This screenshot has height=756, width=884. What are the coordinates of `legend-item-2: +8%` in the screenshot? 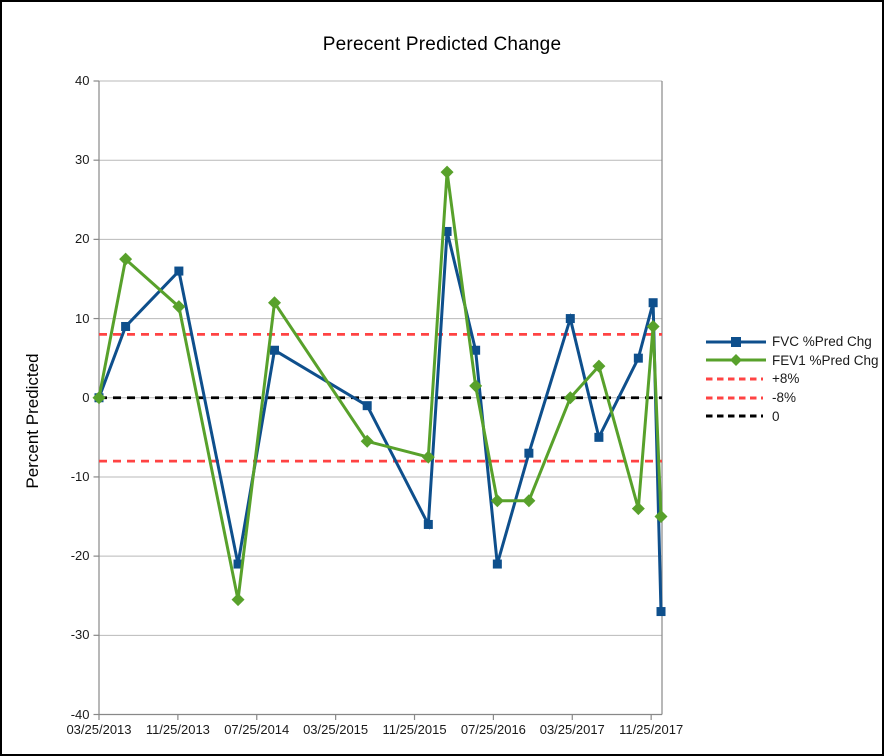 It's located at (752, 378).